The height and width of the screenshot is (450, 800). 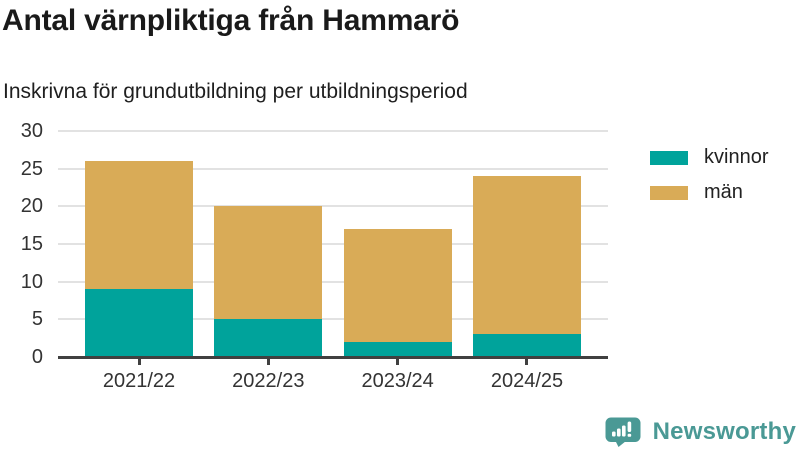 I want to click on y-tick-label: 0, so click(x=37, y=357).